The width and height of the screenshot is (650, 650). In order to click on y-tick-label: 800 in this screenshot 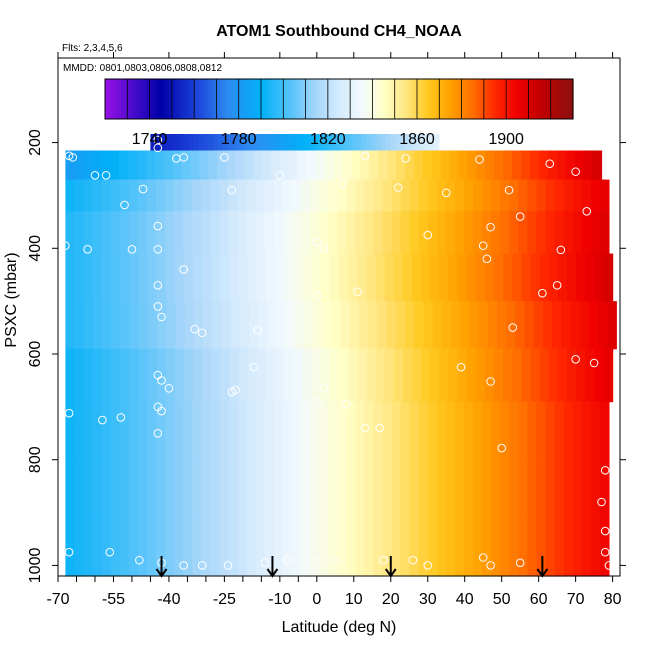, I will do `click(35, 459)`.